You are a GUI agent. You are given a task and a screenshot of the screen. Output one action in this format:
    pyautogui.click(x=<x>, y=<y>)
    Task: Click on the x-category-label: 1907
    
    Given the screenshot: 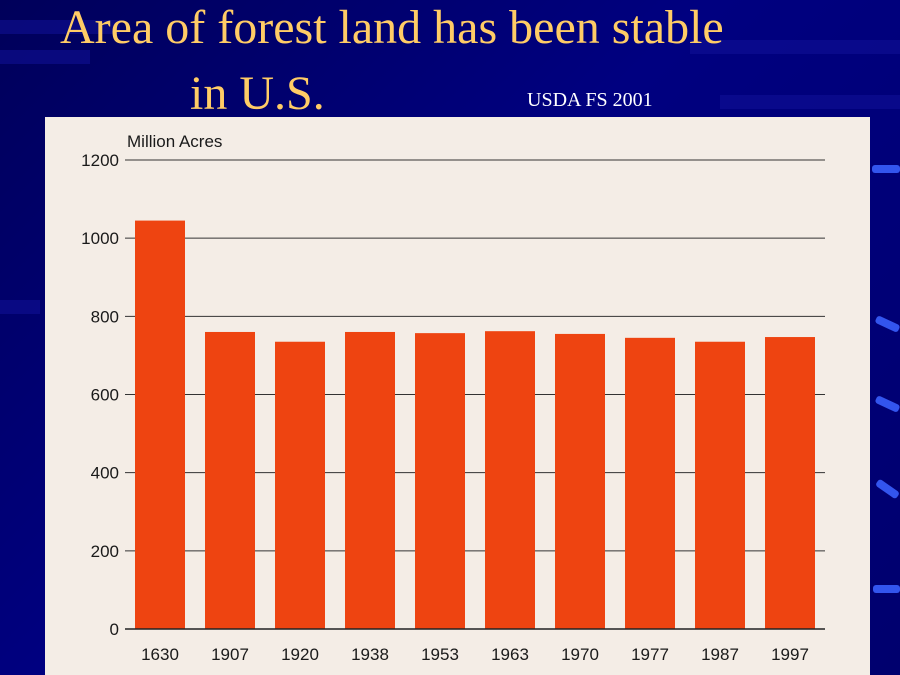 What is the action you would take?
    pyautogui.click(x=230, y=654)
    